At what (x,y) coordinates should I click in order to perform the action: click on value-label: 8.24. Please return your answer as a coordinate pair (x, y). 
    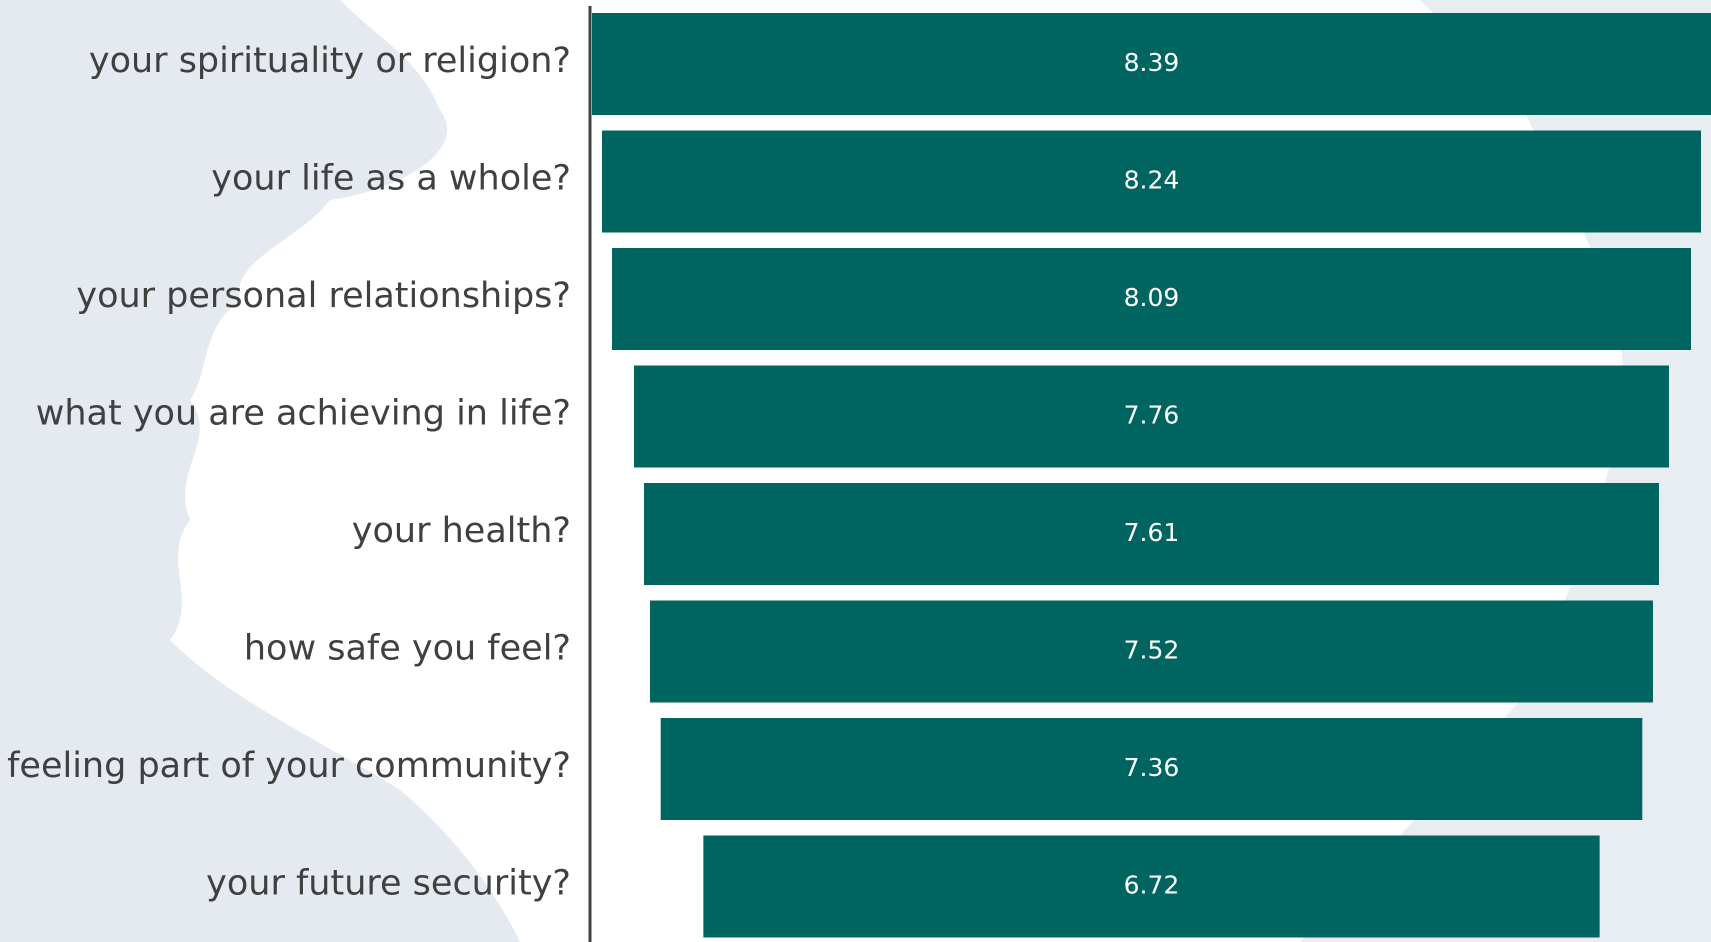
    Looking at the image, I should click on (1152, 180).